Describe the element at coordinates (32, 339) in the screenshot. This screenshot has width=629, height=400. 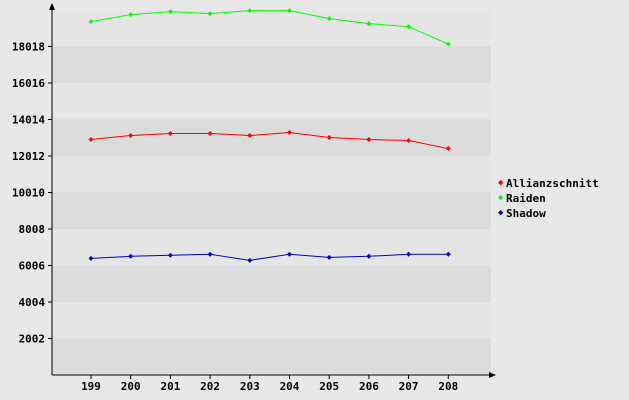
I see `y-tick-label: 2002` at that location.